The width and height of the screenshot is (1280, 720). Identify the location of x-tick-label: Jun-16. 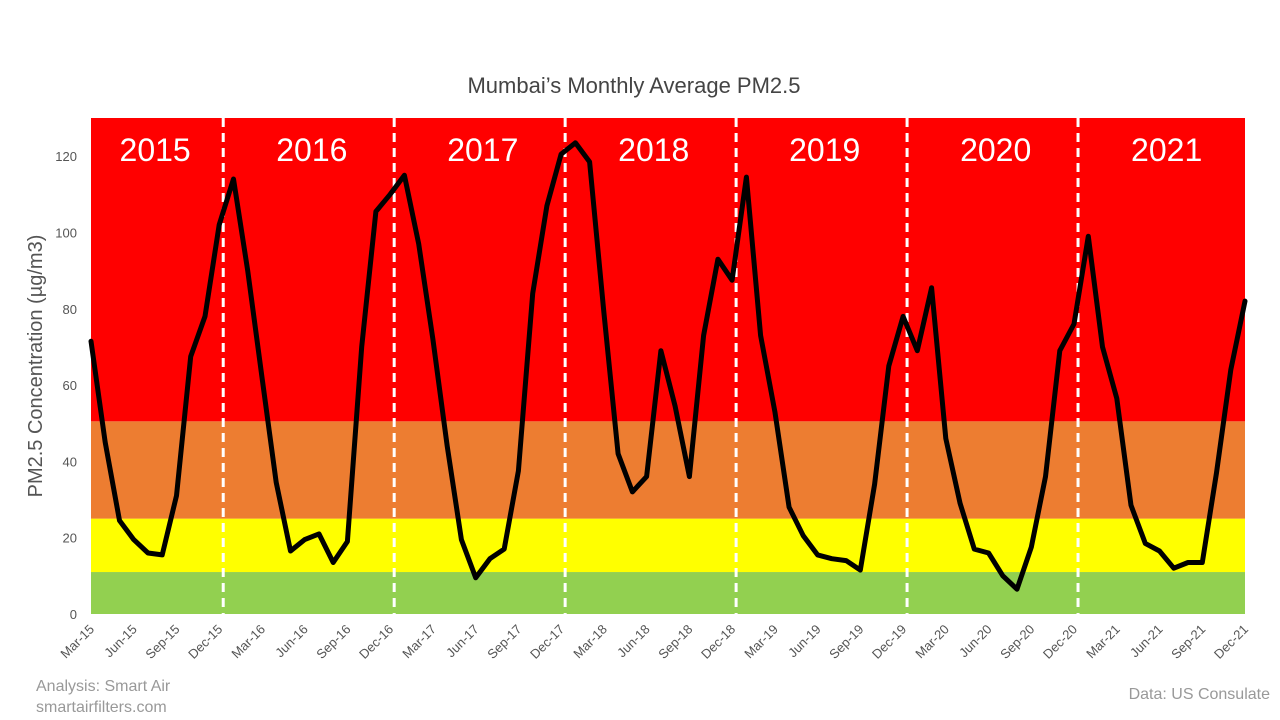
(291, 641).